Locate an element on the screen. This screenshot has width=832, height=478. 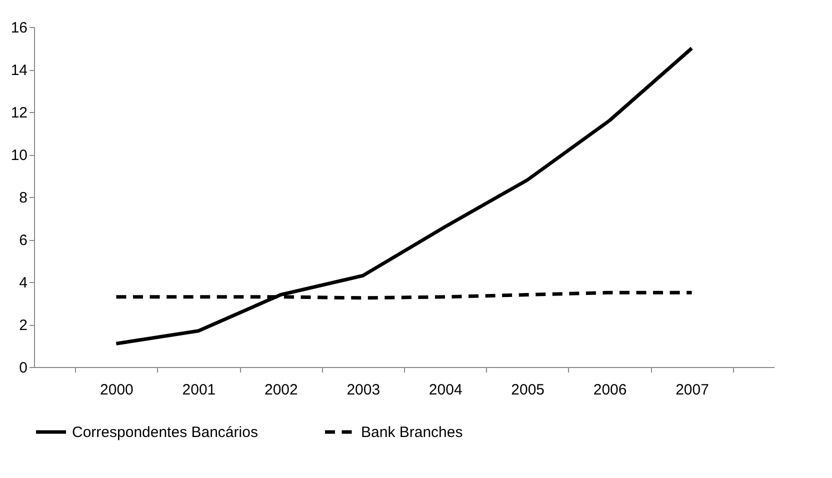
x-tick-label: 2001 is located at coordinates (199, 390).